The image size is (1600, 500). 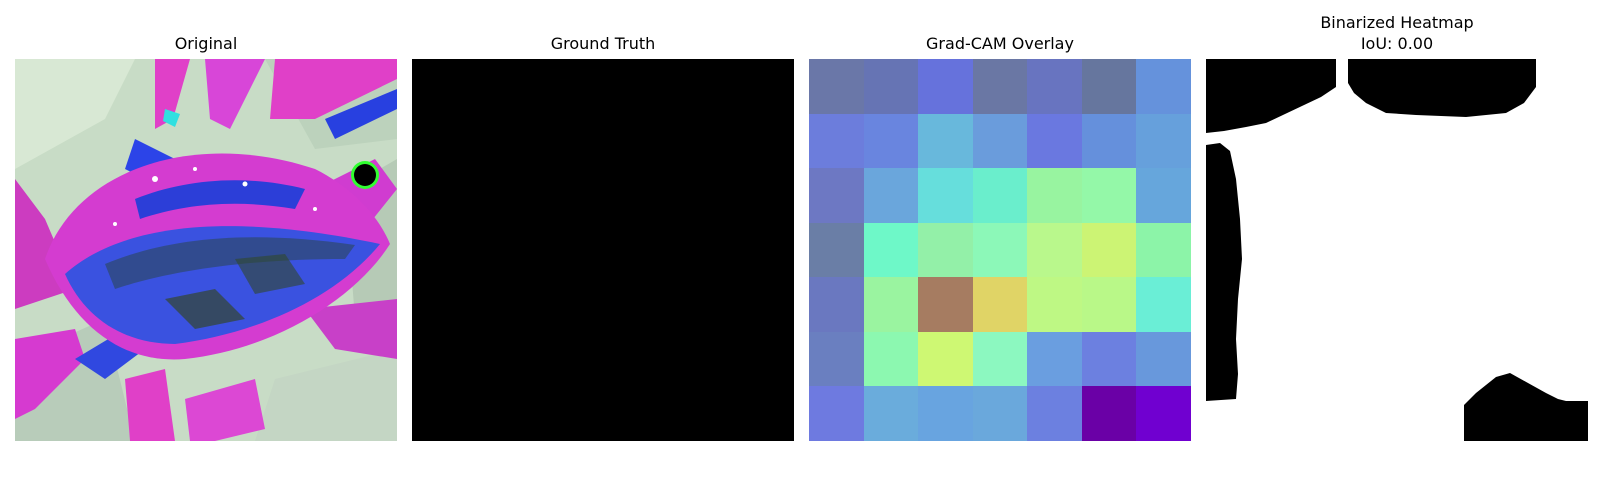 I want to click on panel-title-gradcam: Grad-CAM Overlay, so click(x=1000, y=43).